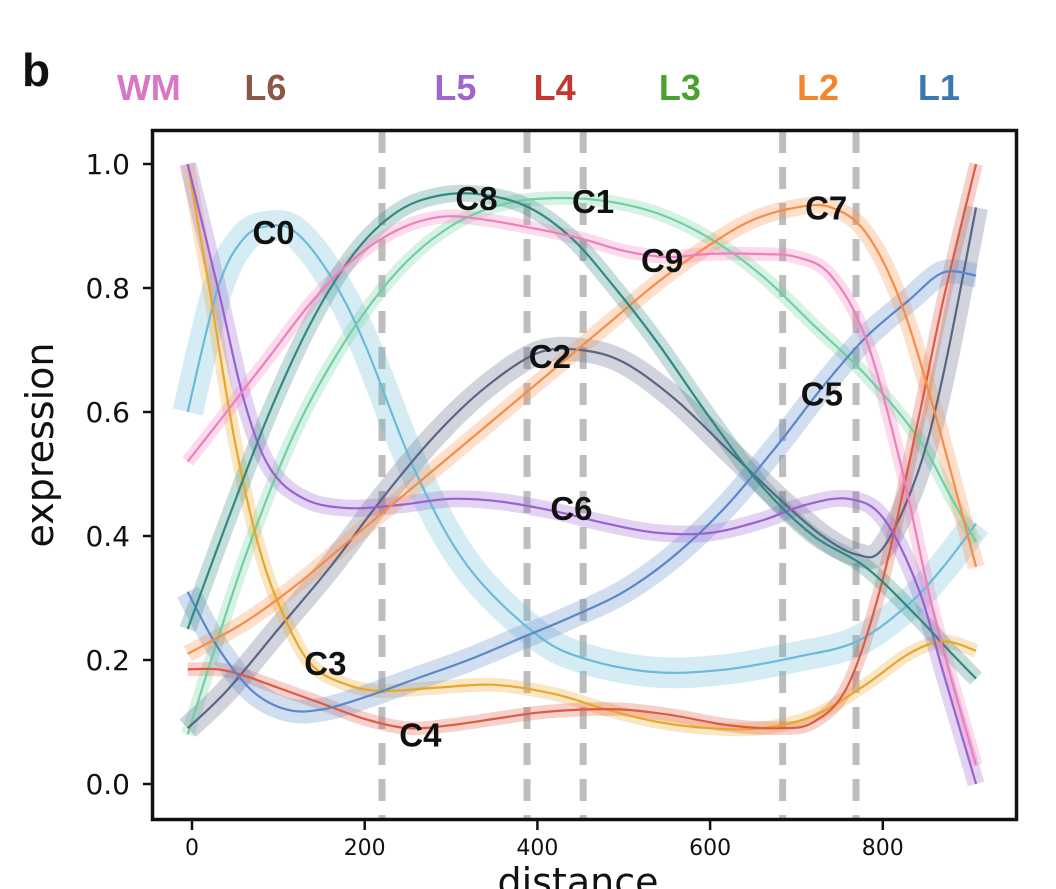 Image resolution: width=1056 pixels, height=889 pixels. Describe the element at coordinates (107, 536) in the screenshot. I see `y-tick-label: 0.4` at that location.